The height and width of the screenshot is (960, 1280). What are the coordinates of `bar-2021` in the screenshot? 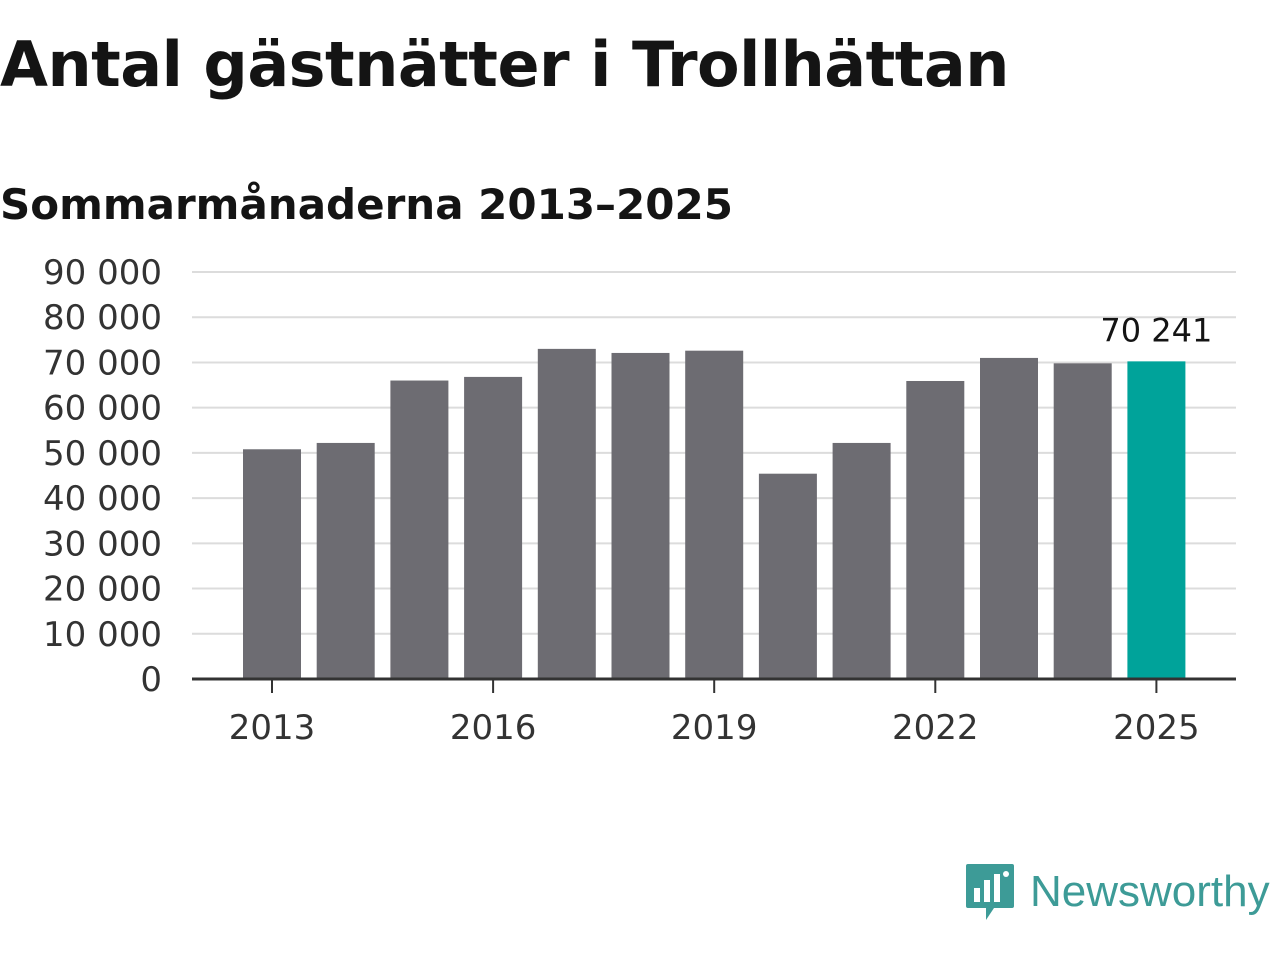 It's located at (861, 560).